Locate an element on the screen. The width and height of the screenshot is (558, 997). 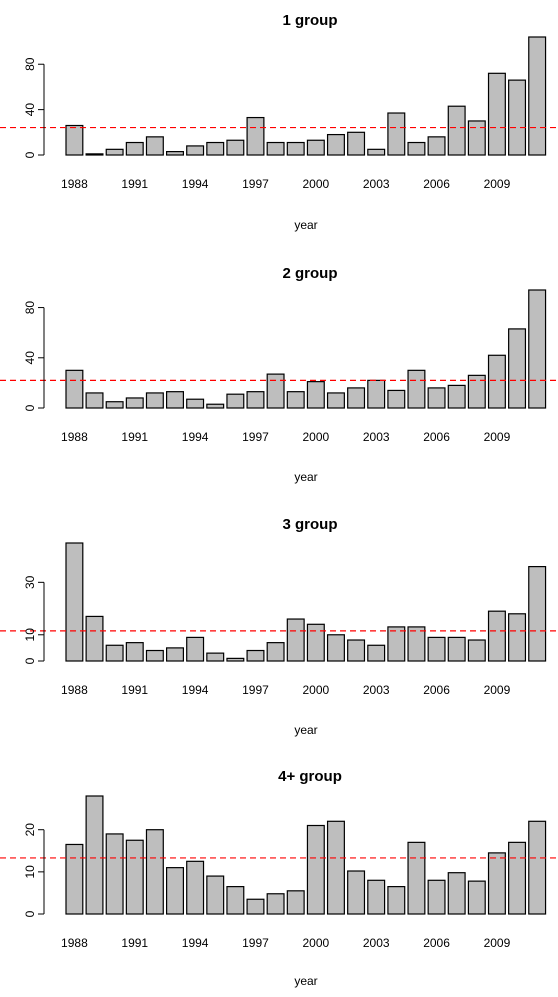
y-tick-label: 80 is located at coordinates (30, 64).